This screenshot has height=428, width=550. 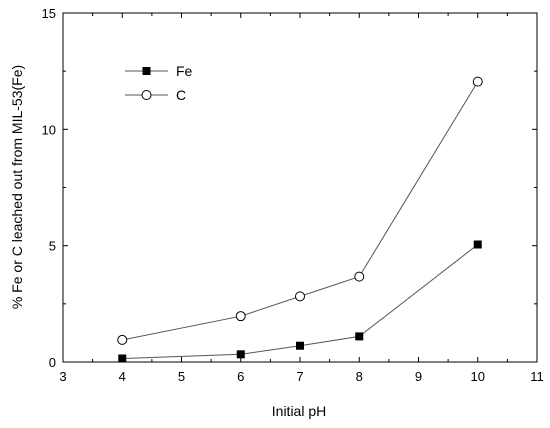 I want to click on x-tick-label: 8, so click(x=359, y=376).